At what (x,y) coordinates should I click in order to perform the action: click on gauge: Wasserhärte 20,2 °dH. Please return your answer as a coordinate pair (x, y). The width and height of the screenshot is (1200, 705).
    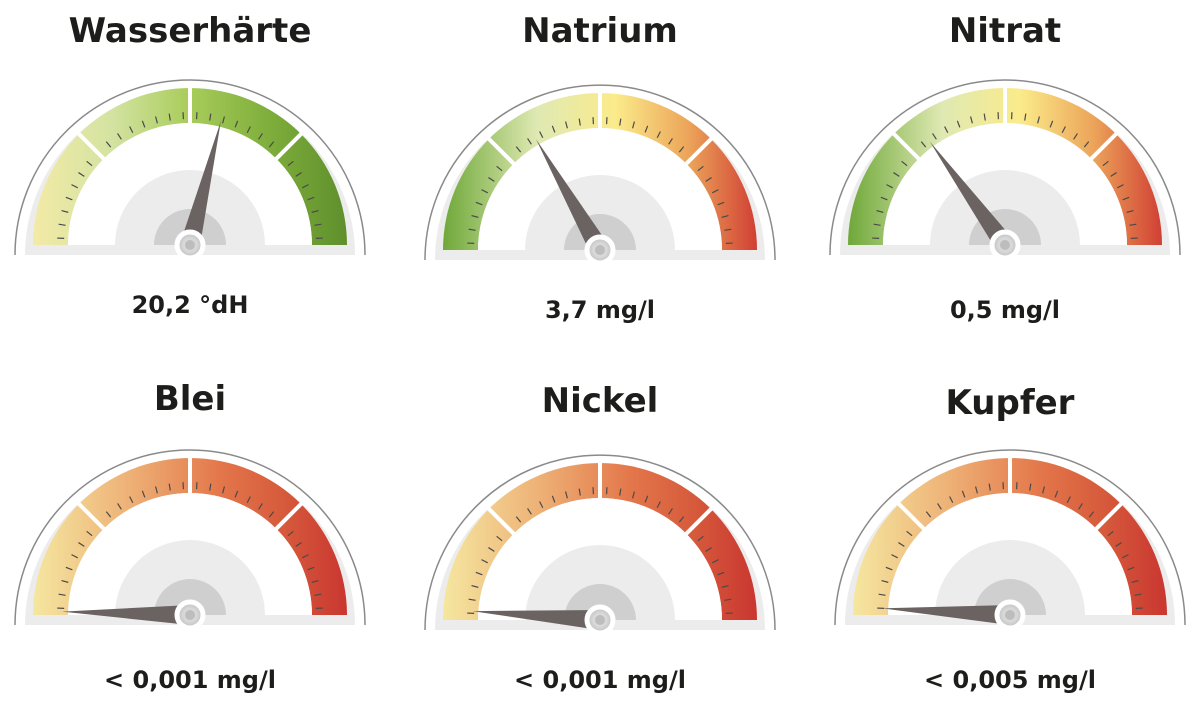
    Looking at the image, I should click on (190, 165).